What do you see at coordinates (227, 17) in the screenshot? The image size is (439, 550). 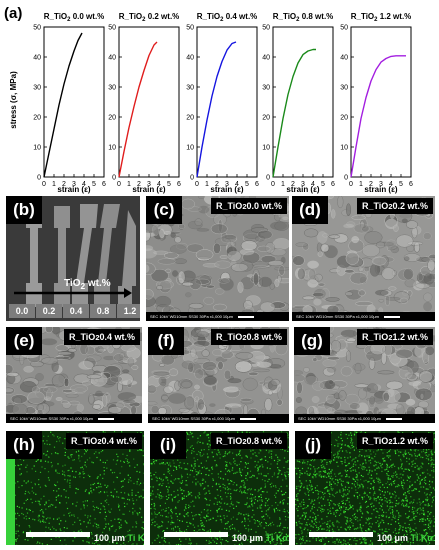 I see `chart-title: R_TiO2 0.4 wt.%` at bounding box center [227, 17].